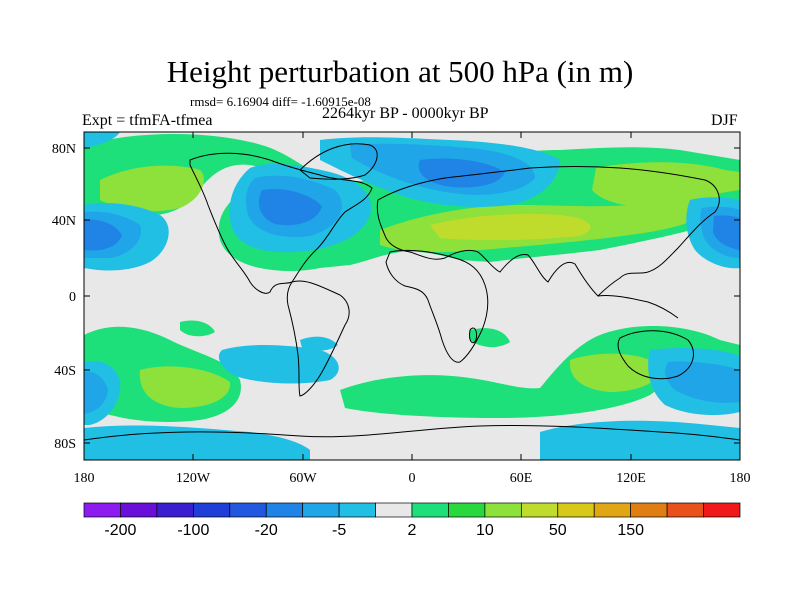 The height and width of the screenshot is (600, 800). What do you see at coordinates (266, 530) in the screenshot?
I see `colorbar-label: -20` at bounding box center [266, 530].